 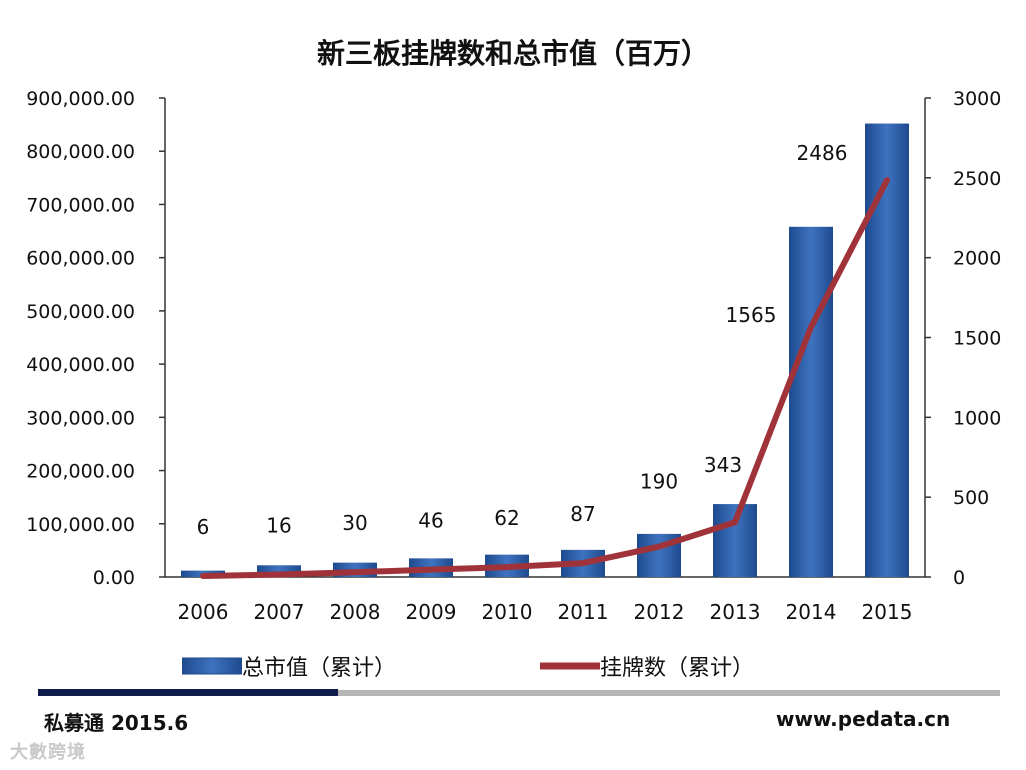 I want to click on line-data-label: 1565, so click(x=751, y=315).